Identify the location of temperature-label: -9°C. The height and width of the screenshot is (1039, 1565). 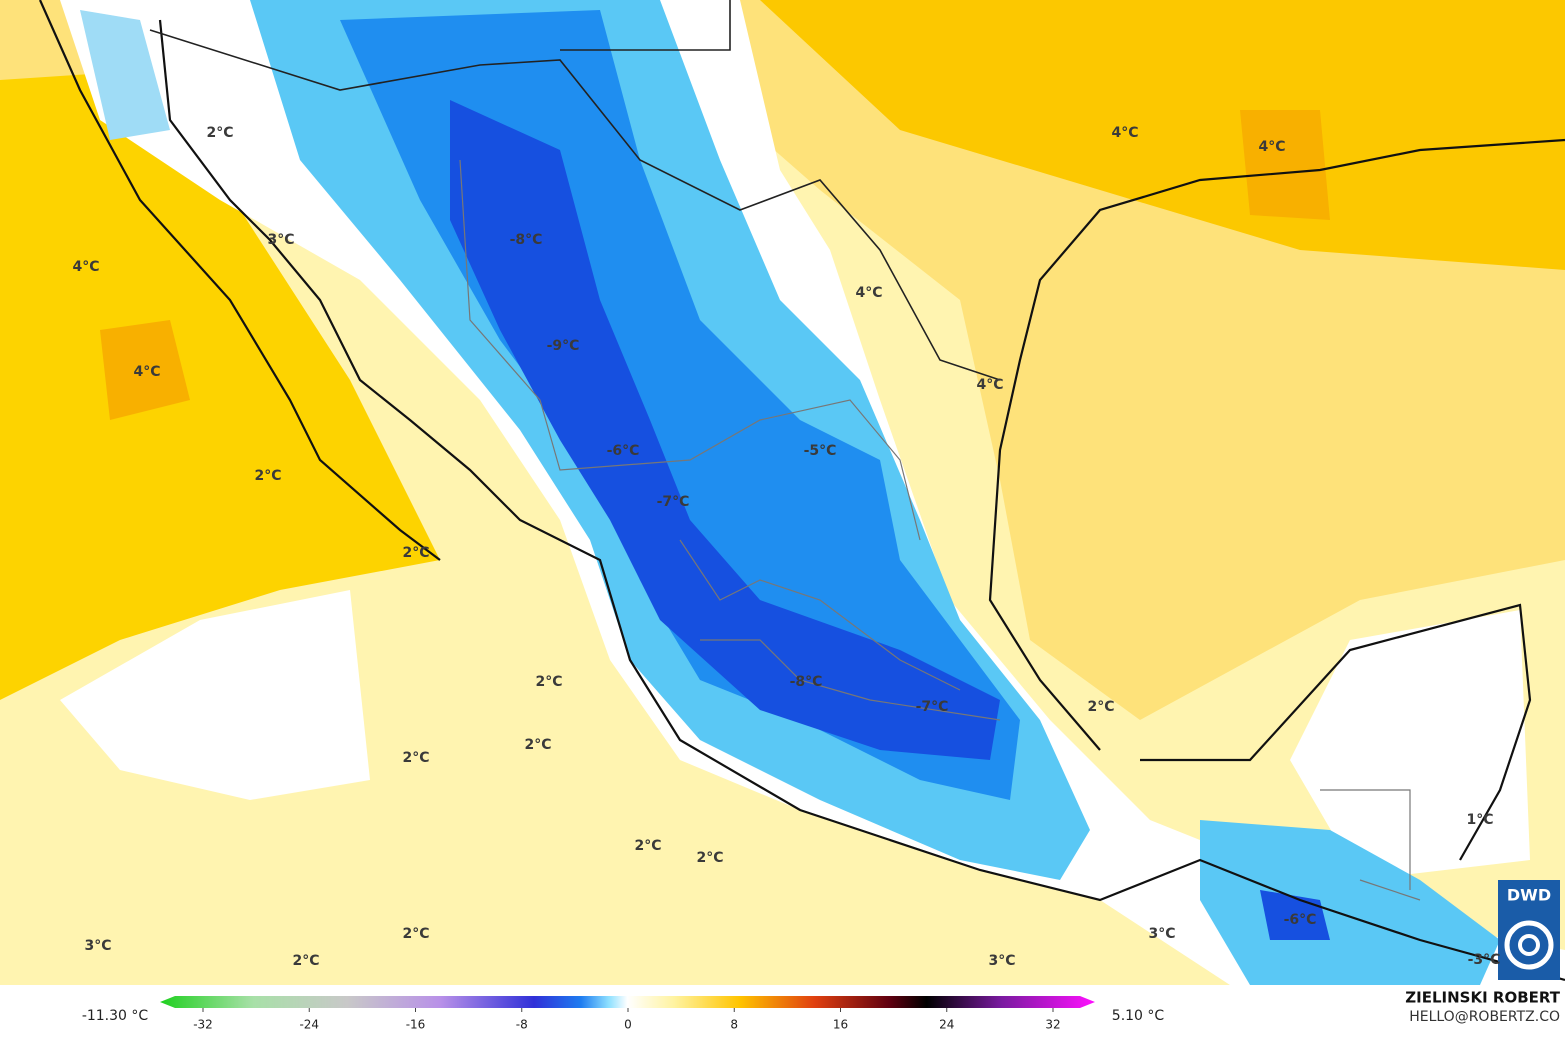
(563, 346).